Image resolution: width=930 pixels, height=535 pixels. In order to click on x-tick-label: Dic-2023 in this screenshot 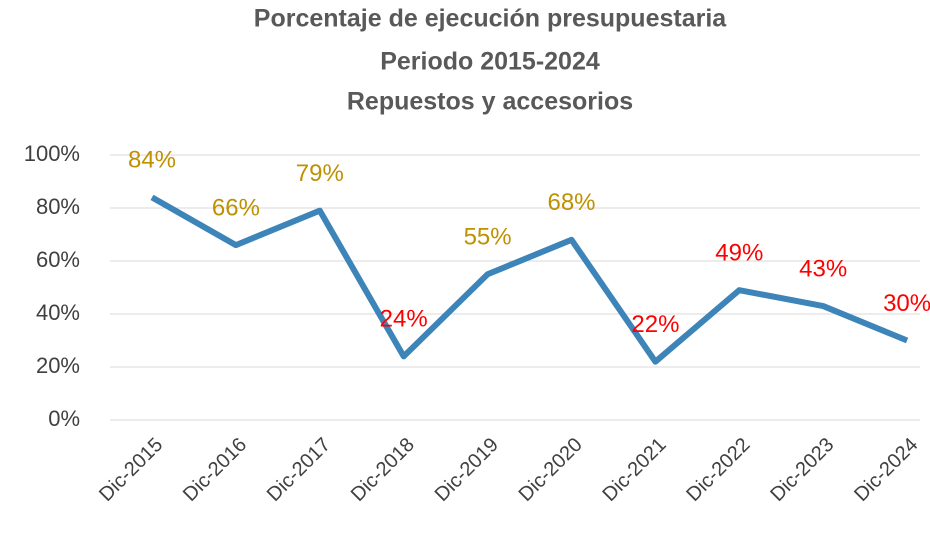, I will do `click(802, 470)`.